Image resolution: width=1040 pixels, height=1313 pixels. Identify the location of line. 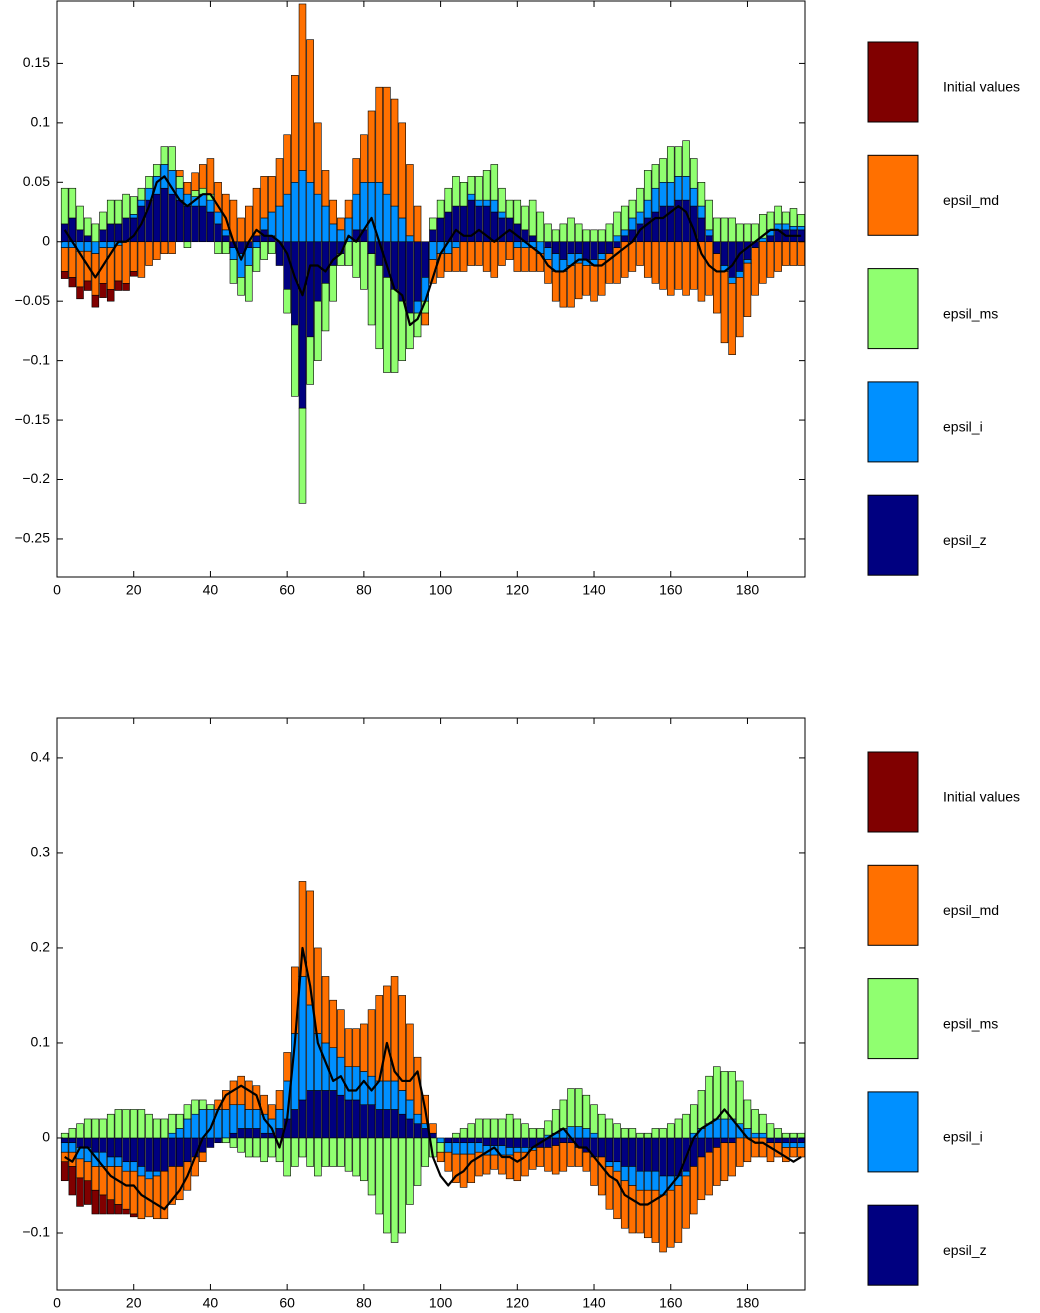
(433, 1078).